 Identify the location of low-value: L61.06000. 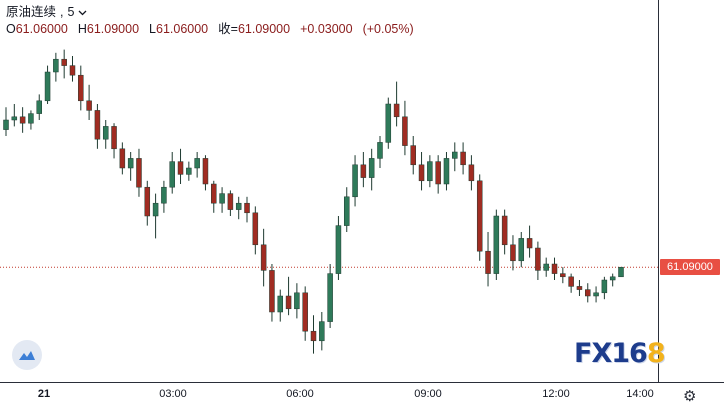
(179, 29).